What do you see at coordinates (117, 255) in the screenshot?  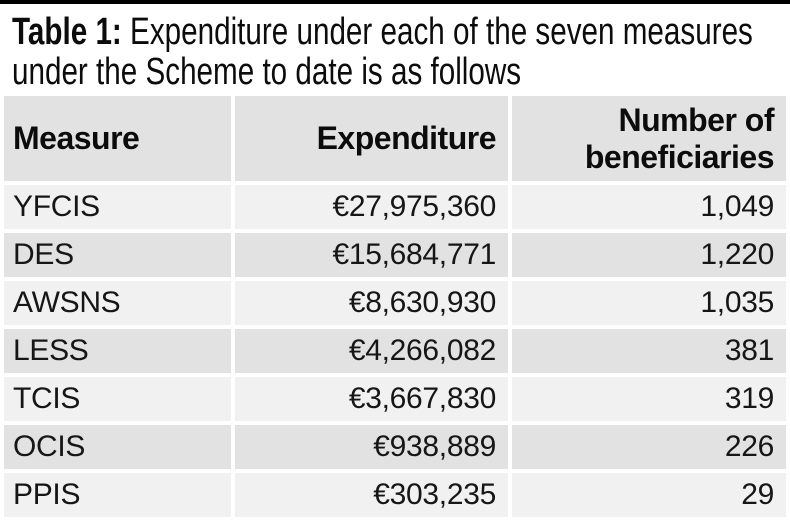 I see `measure-cell: DES` at bounding box center [117, 255].